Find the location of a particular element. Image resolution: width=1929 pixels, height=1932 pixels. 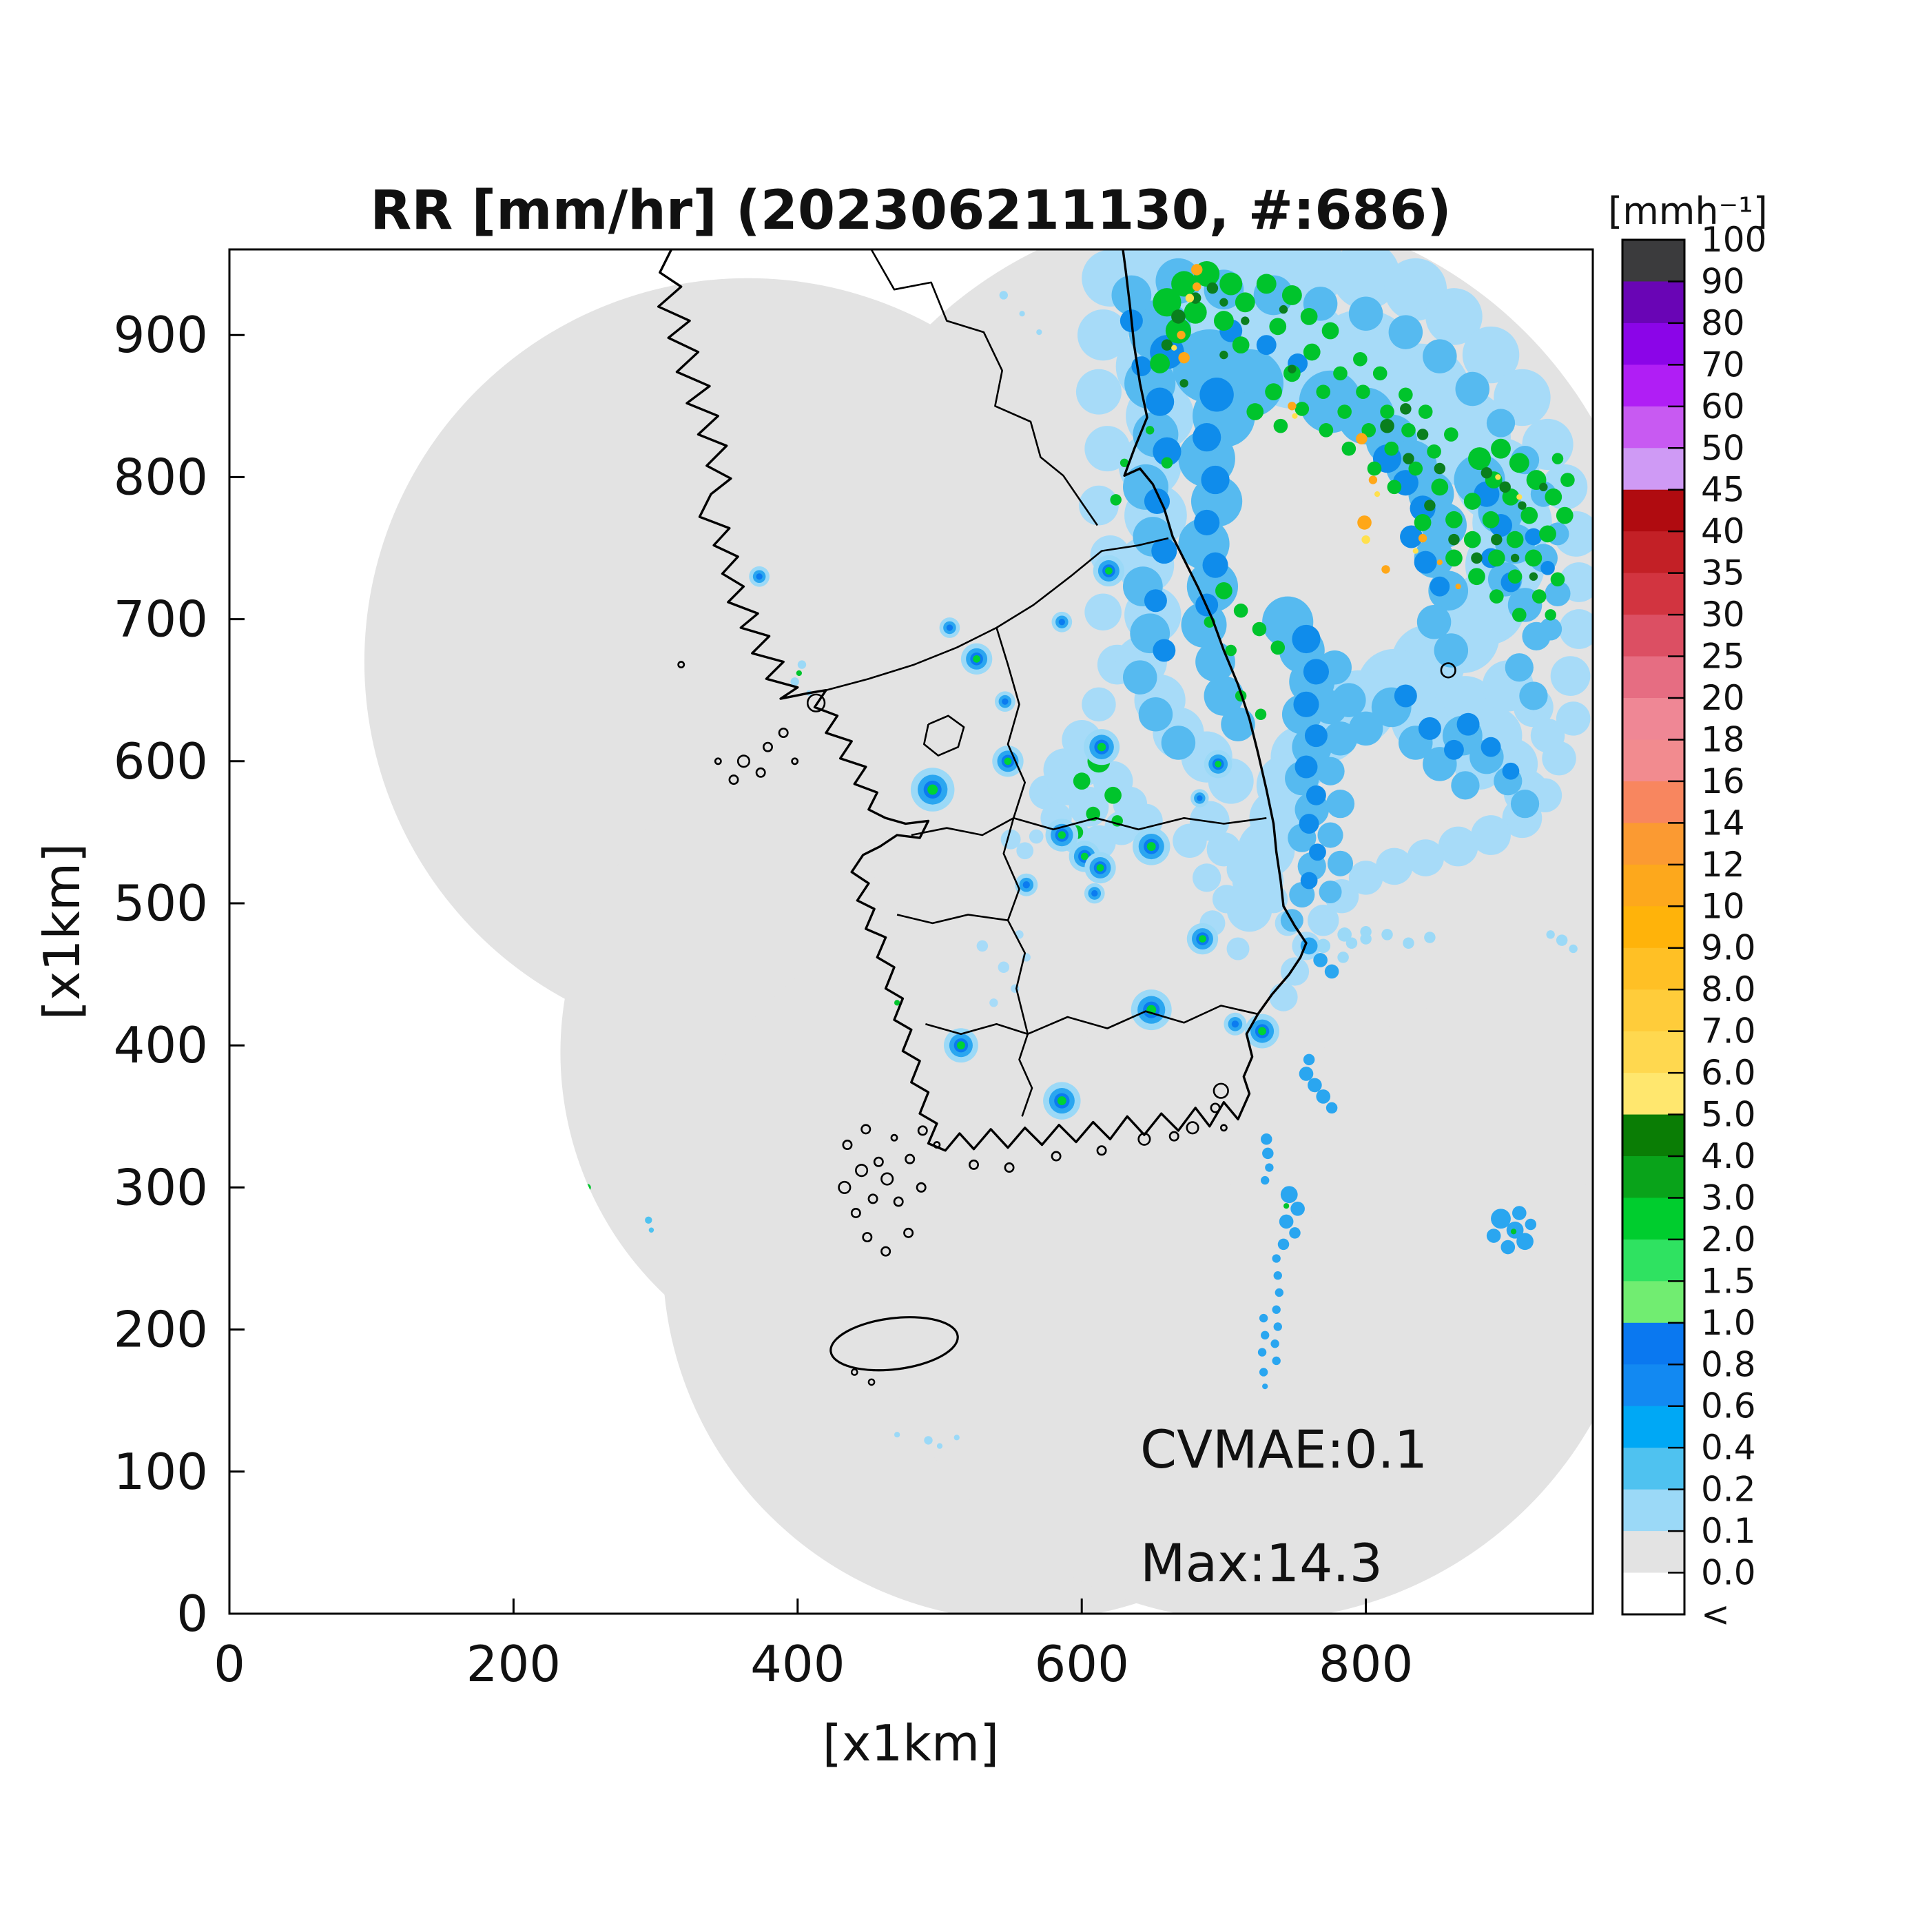

y-tick-label: 100 is located at coordinates (161, 1472).